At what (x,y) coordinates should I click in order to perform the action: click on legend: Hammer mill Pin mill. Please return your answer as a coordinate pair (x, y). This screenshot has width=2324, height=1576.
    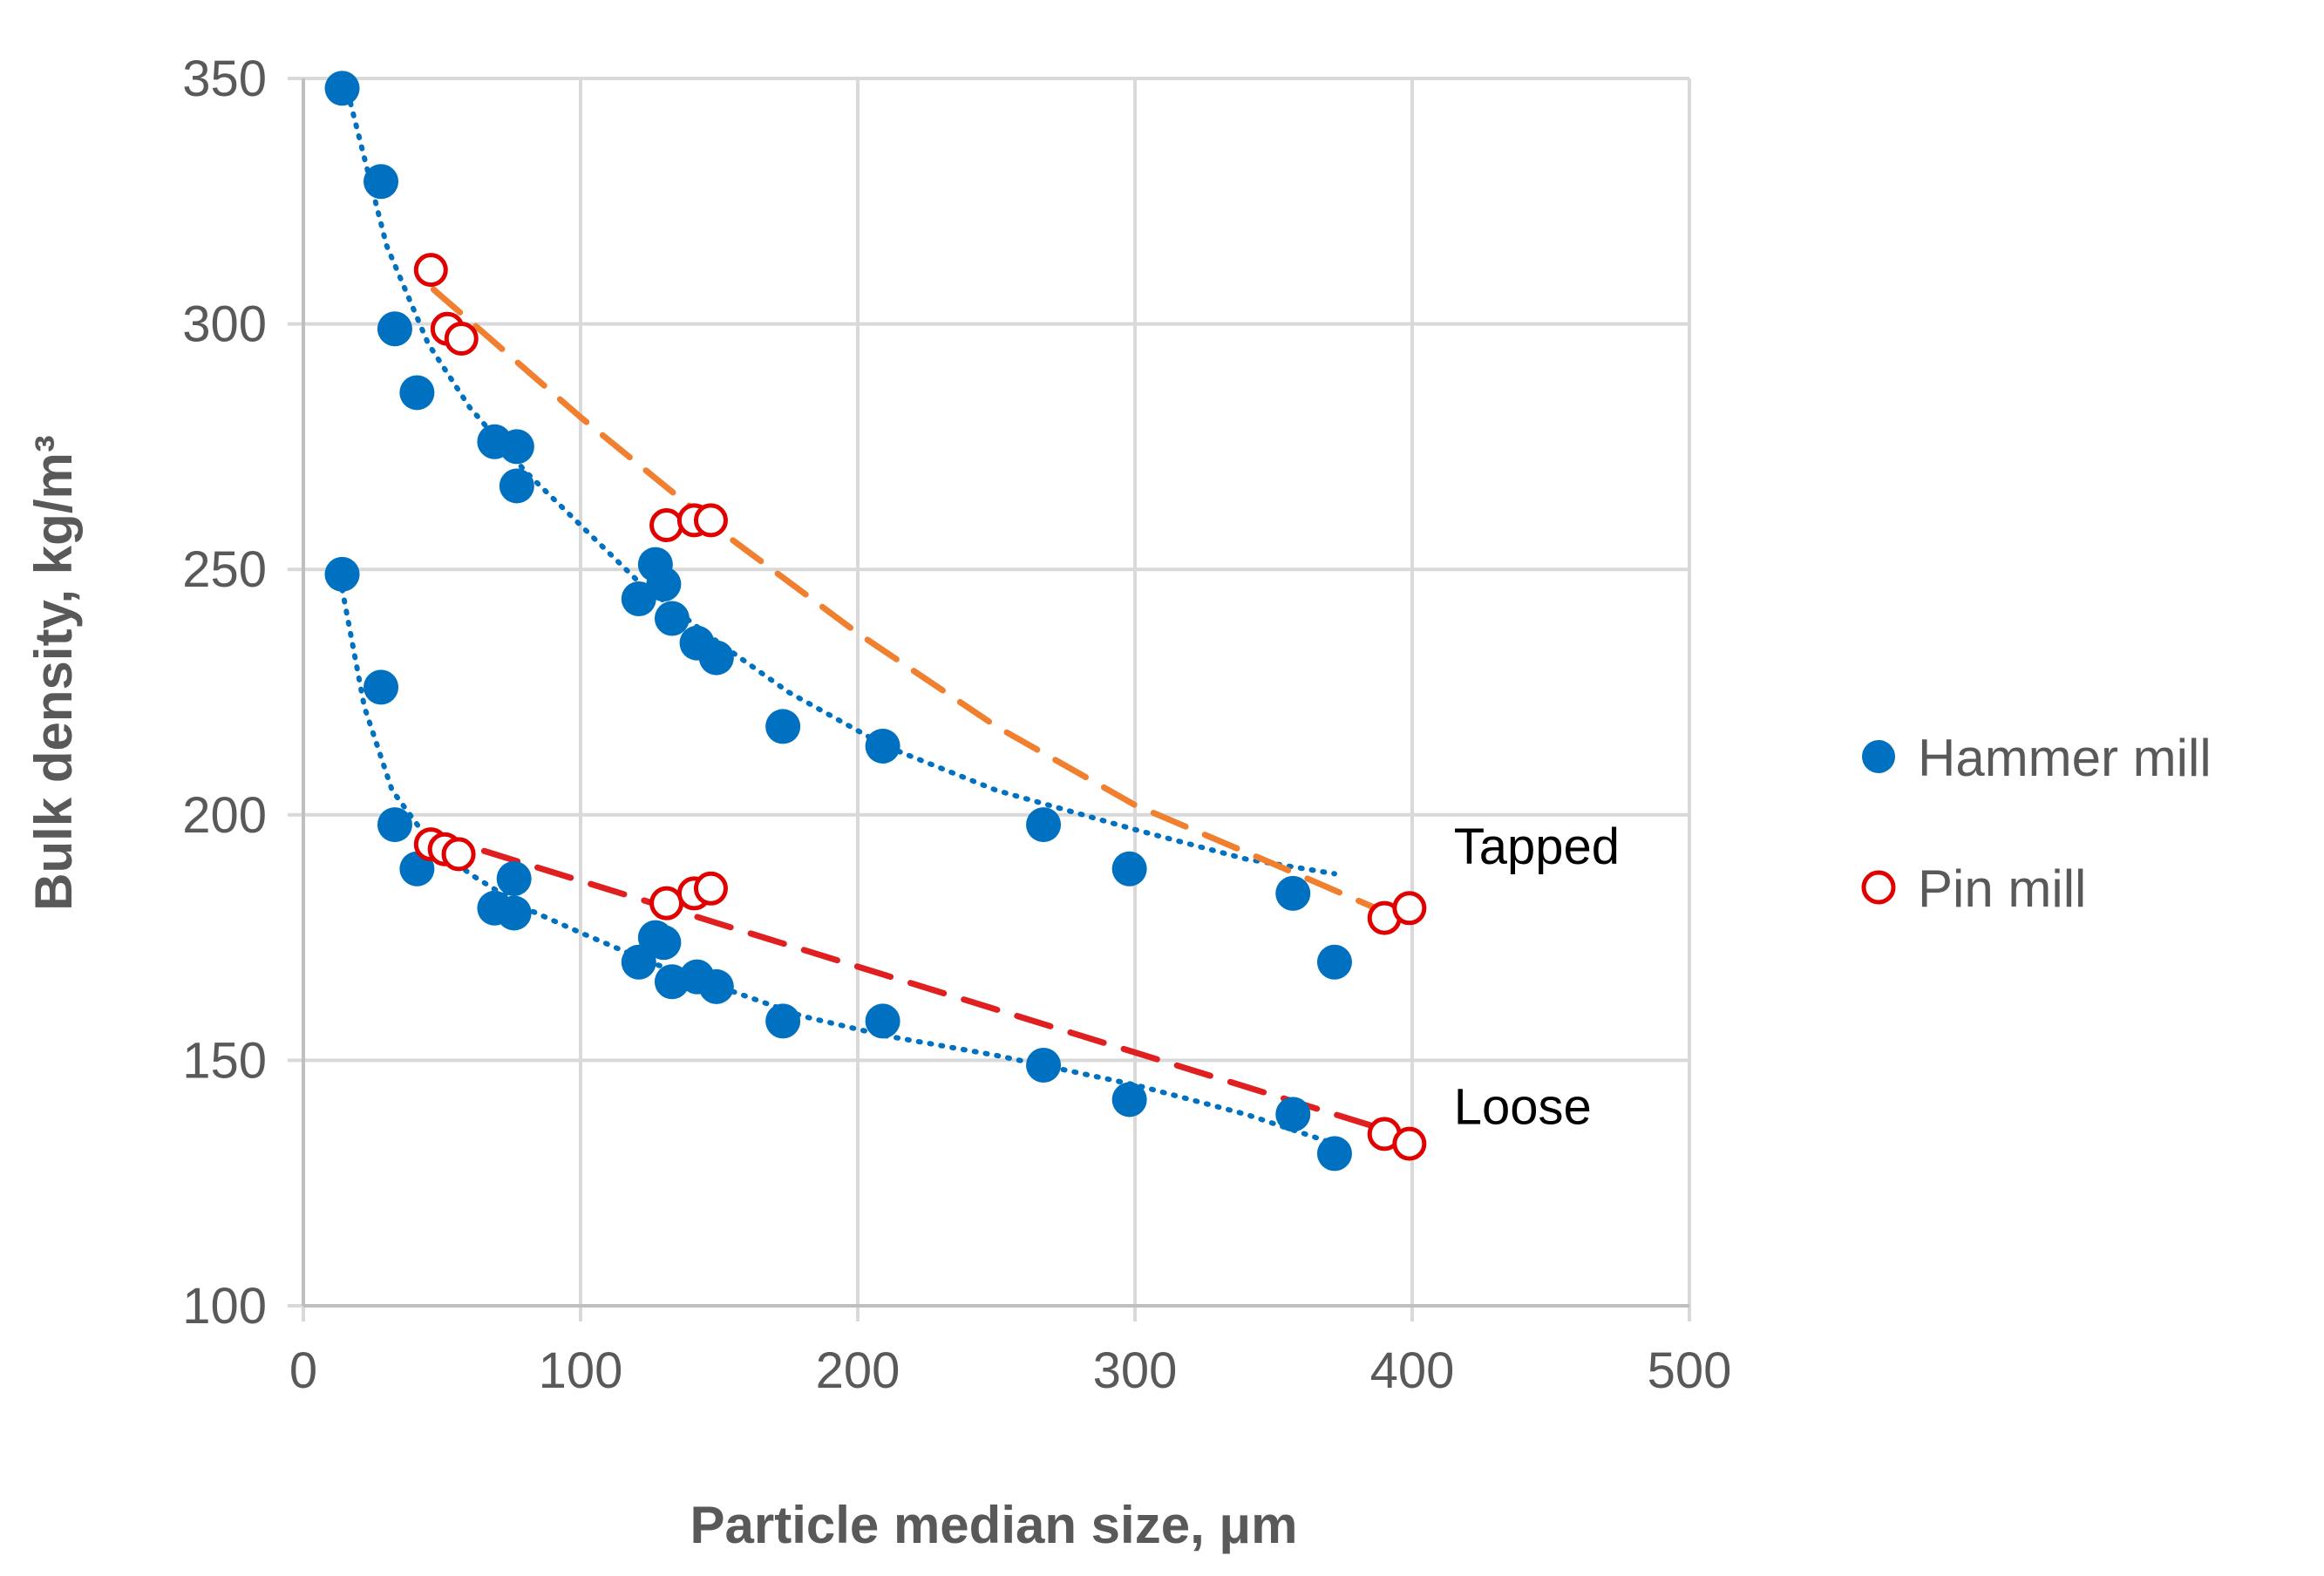
    Looking at the image, I should click on (2036, 824).